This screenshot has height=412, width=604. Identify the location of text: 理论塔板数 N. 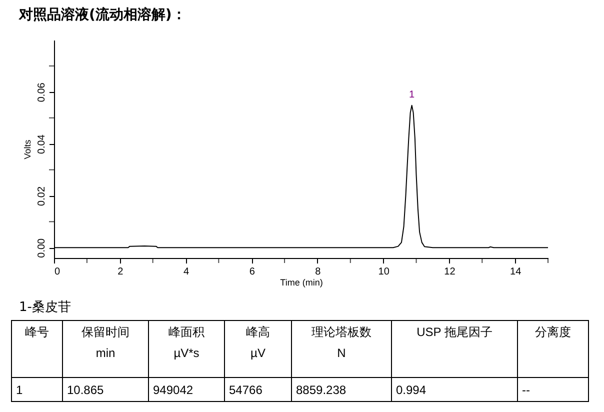
(342, 349).